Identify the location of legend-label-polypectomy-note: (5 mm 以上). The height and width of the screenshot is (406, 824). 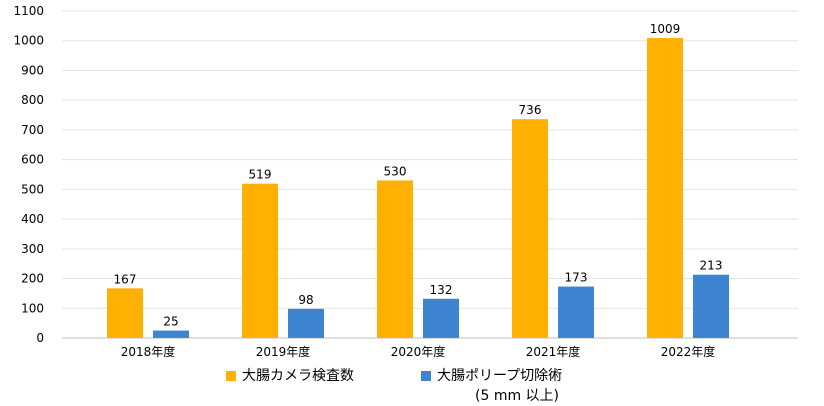
(517, 396).